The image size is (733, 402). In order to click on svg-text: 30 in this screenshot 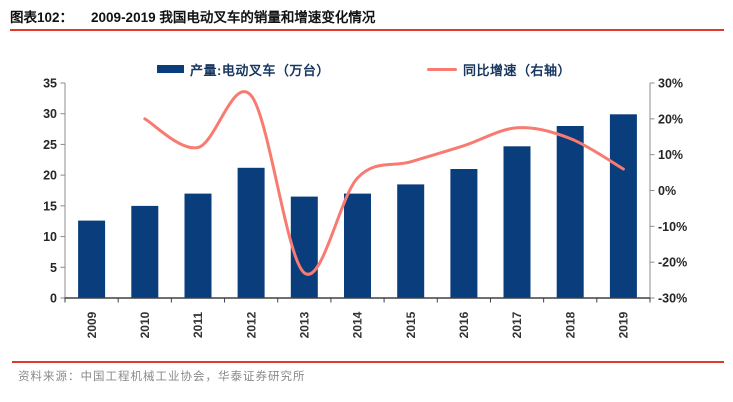, I will do `click(50, 114)`.